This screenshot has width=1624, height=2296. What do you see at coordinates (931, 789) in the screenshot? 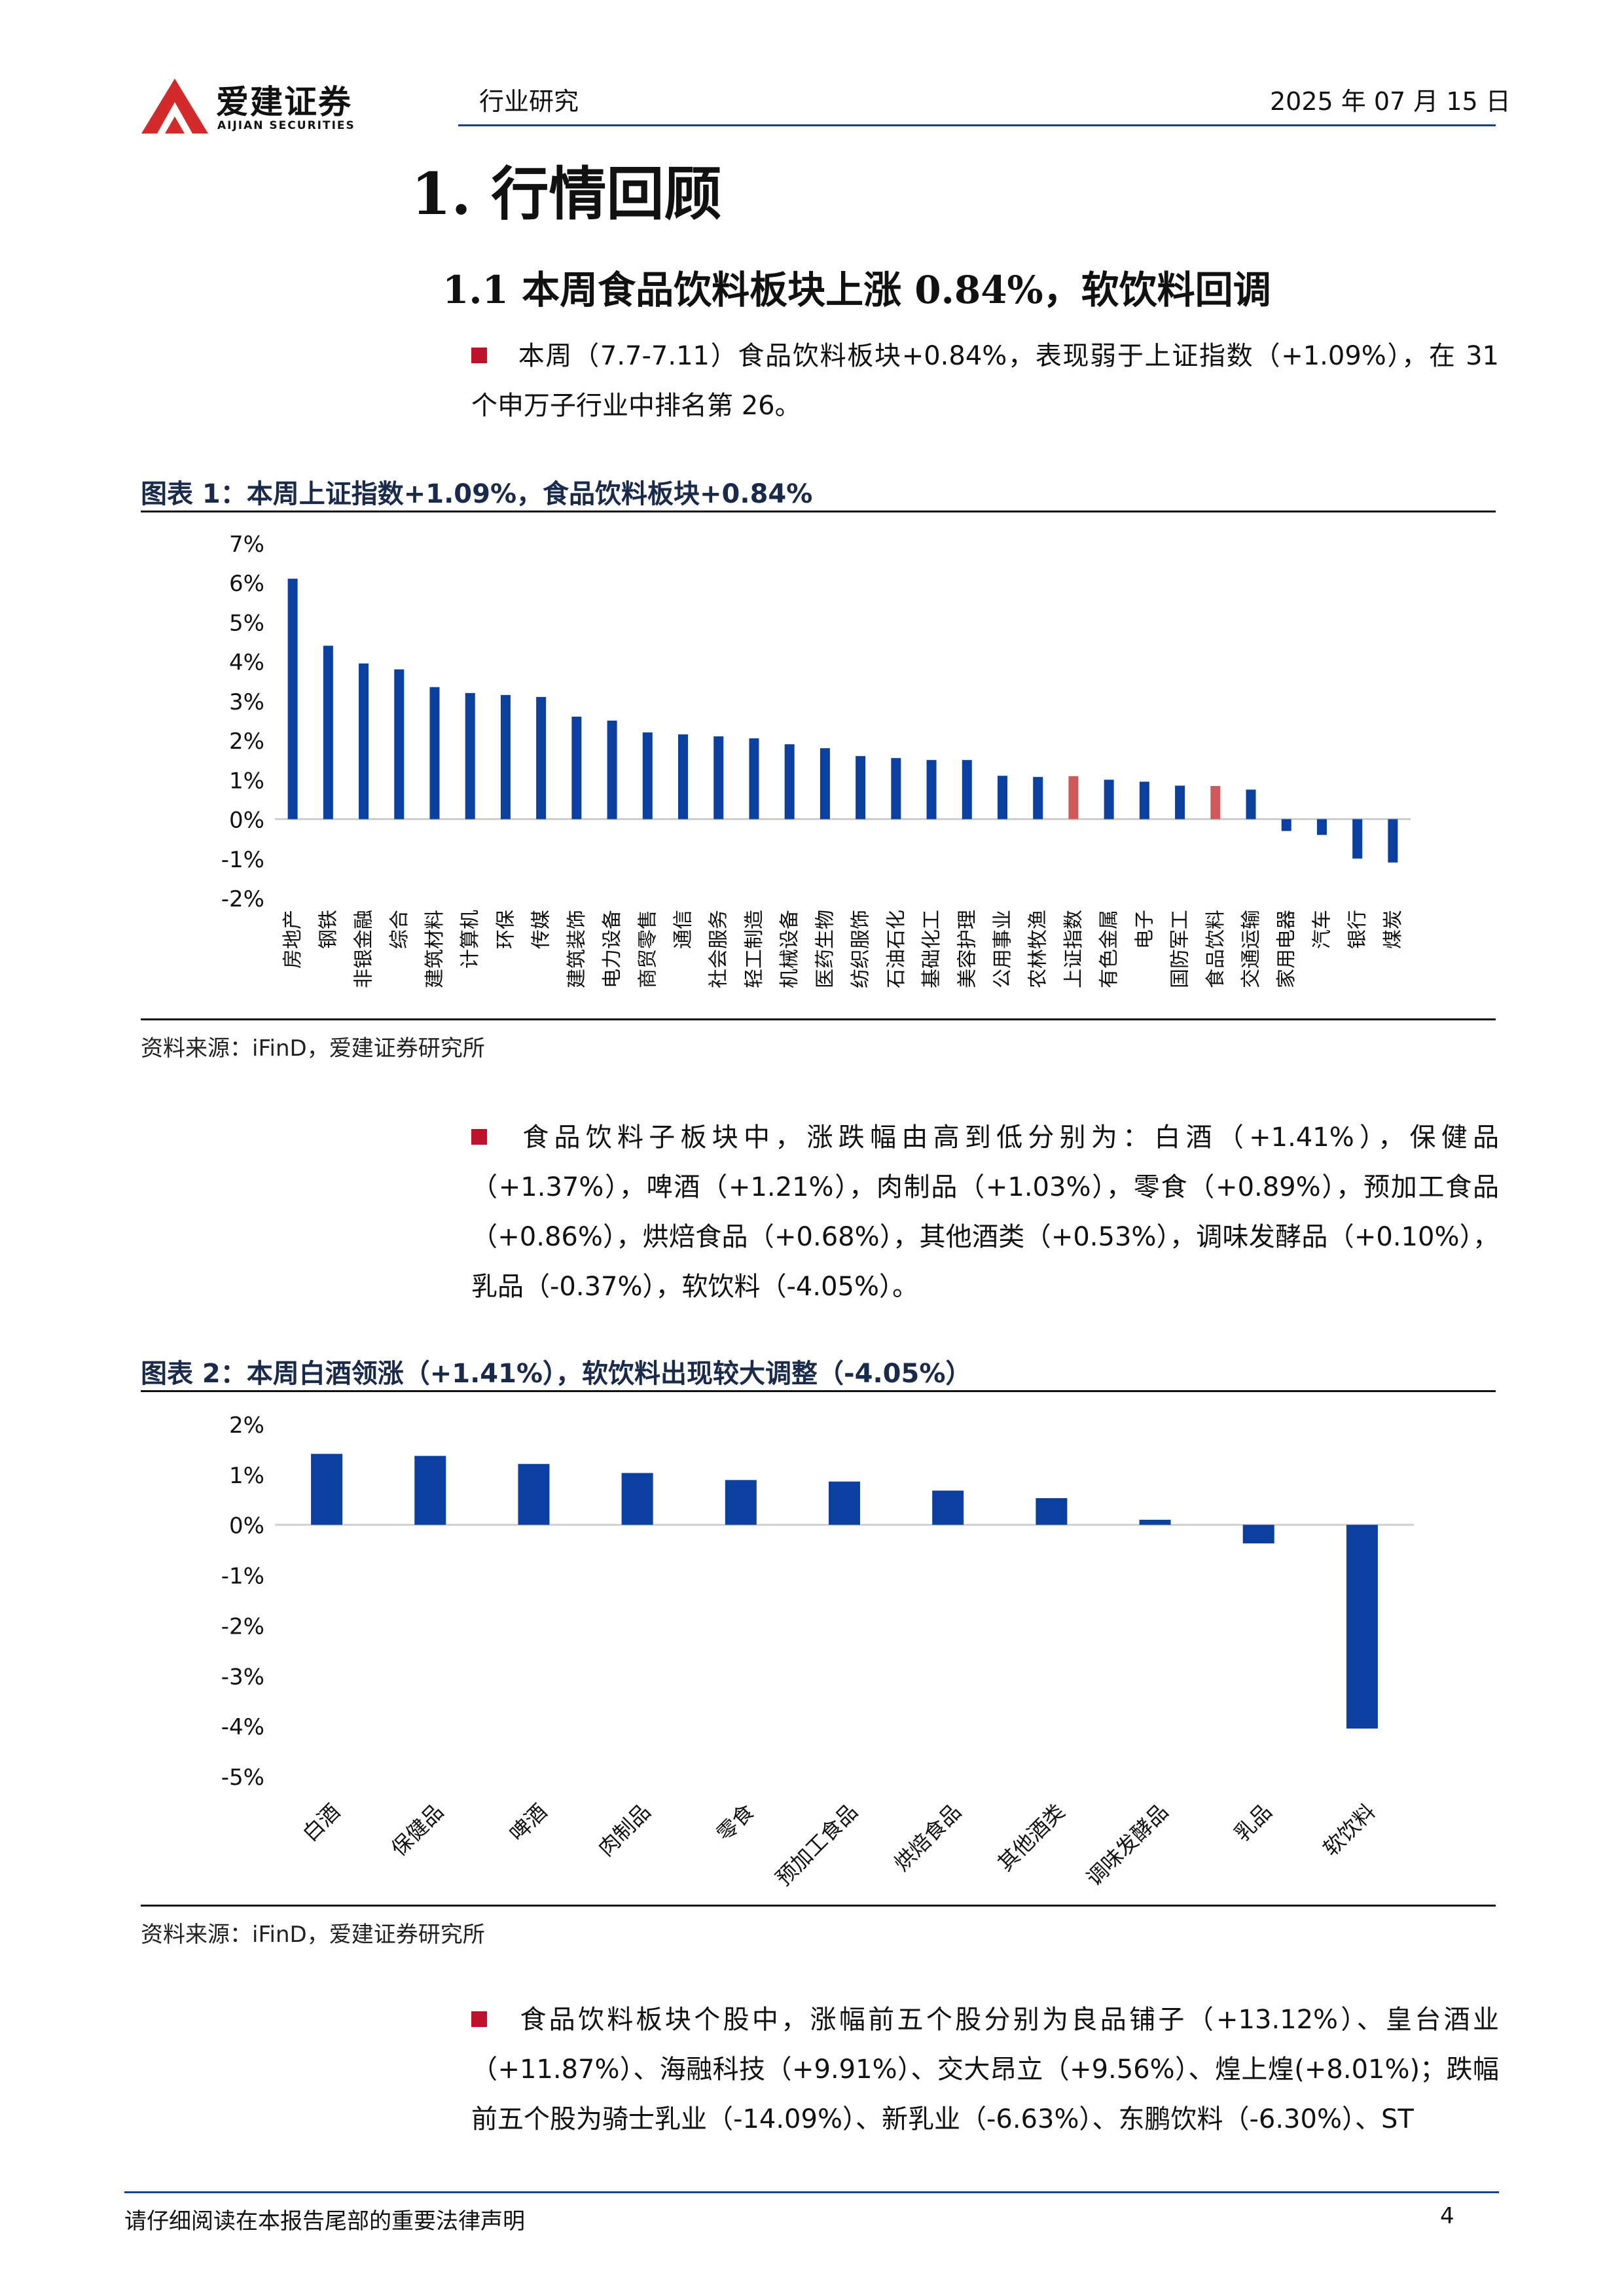
I see `bar-基础化工` at bounding box center [931, 789].